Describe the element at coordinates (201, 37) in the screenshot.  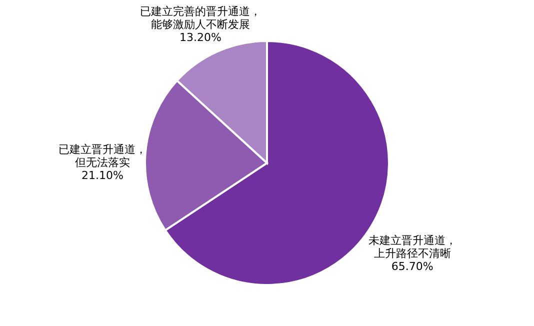
I see `data-label: 13.20%` at that location.